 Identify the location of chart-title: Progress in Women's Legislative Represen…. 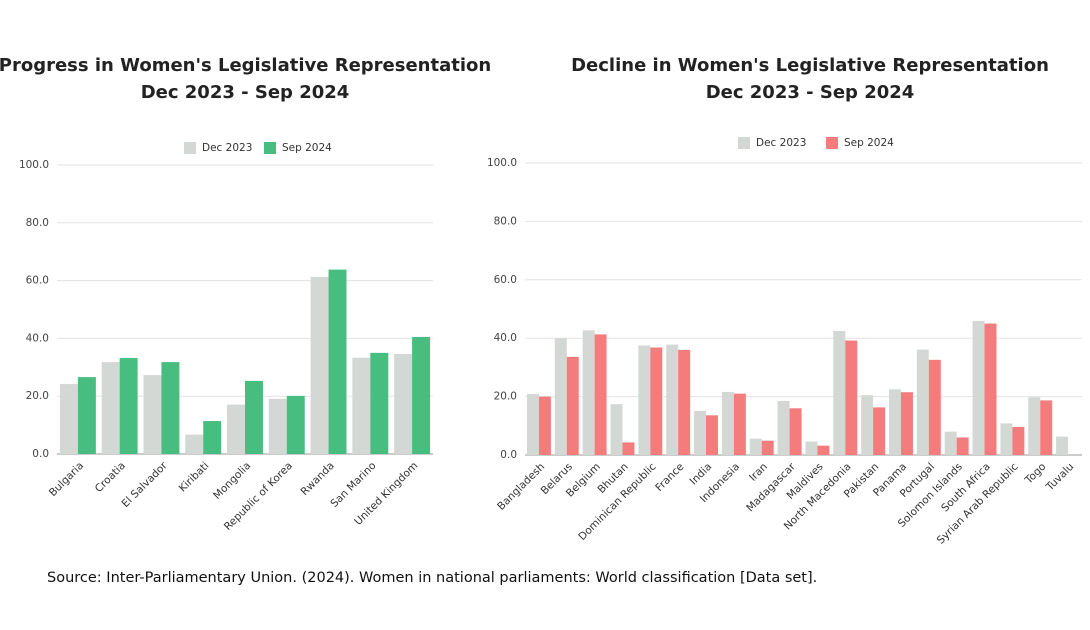
(245, 65).